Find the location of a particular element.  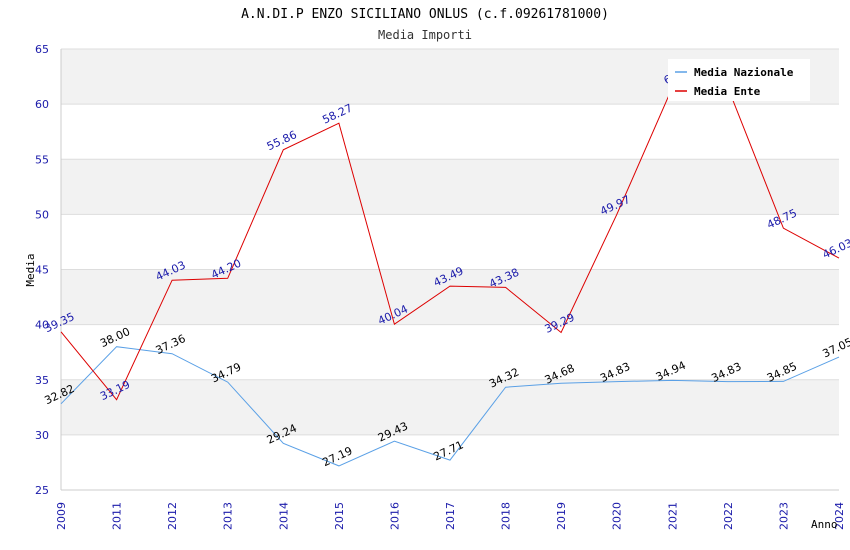

x-tick-label: 2020 is located at coordinates (617, 516).